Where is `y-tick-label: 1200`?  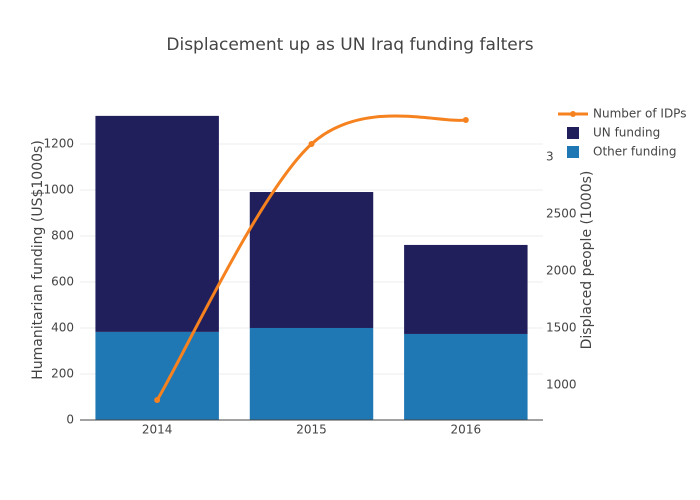 y-tick-label: 1200 is located at coordinates (58, 143).